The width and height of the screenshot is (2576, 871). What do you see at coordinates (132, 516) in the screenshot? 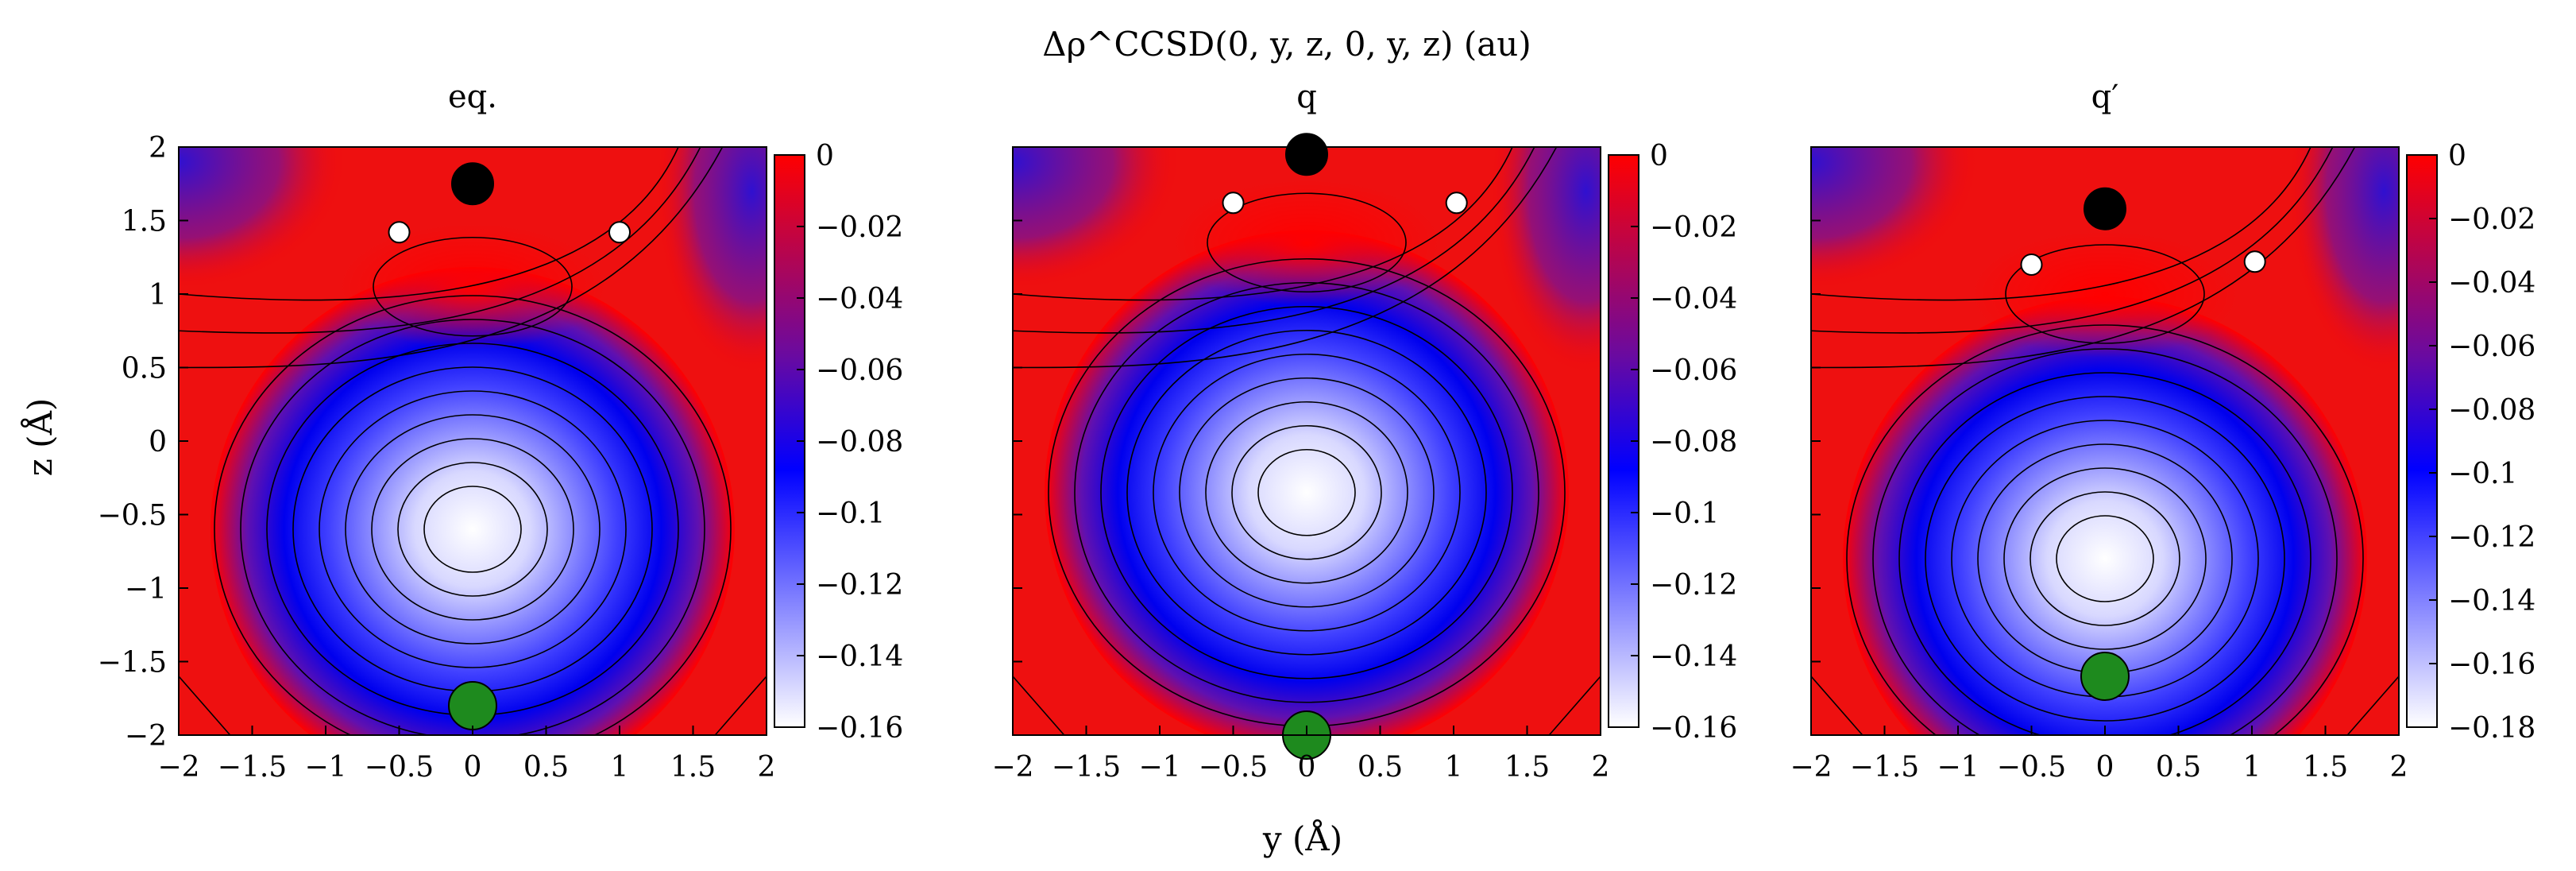
I see `y-tick-label: −0.5` at bounding box center [132, 516].